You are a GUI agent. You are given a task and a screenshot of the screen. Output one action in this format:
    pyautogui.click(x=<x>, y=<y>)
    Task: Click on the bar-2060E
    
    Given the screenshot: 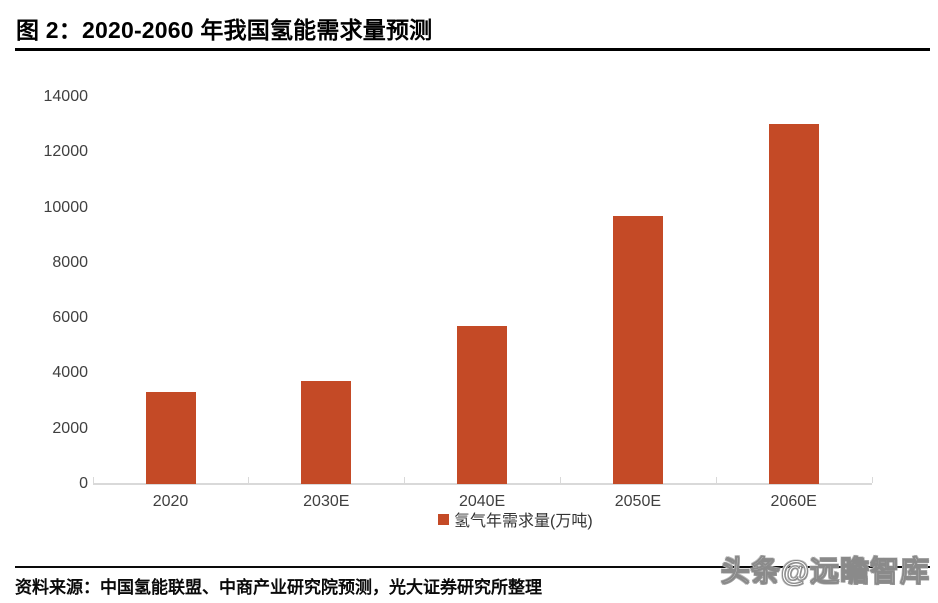 What is the action you would take?
    pyautogui.click(x=793, y=303)
    